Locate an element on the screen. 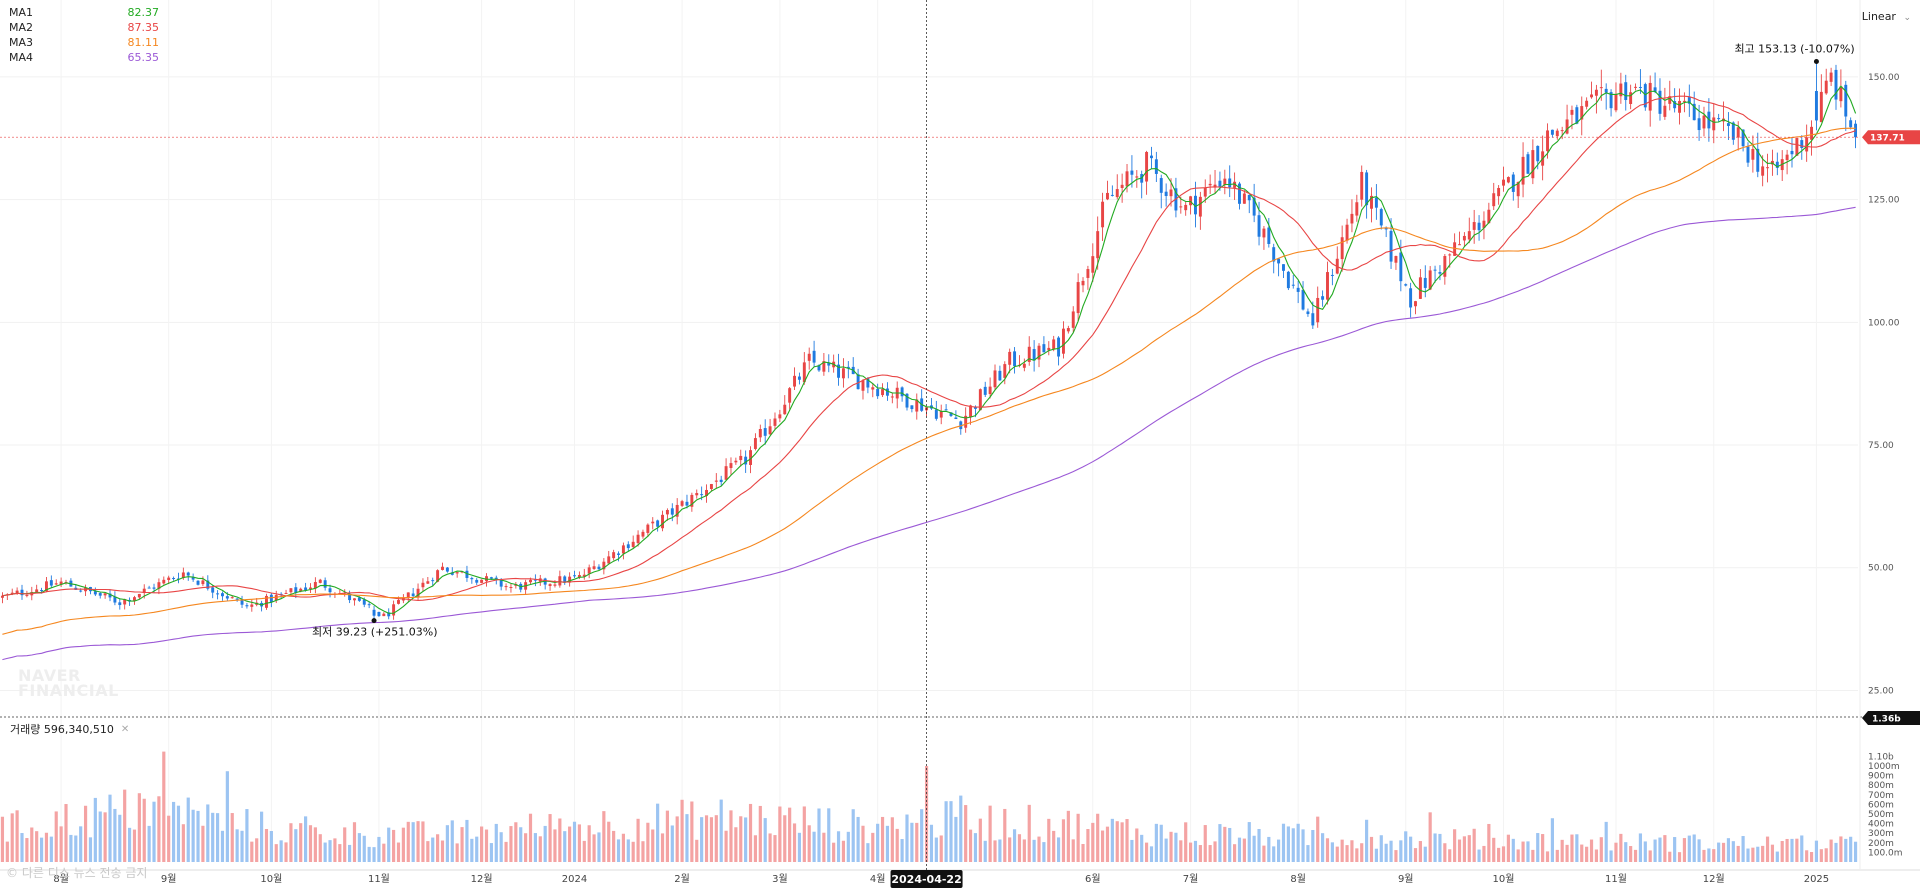  ma-row-4: MA4 65.35 is located at coordinates (84, 57).